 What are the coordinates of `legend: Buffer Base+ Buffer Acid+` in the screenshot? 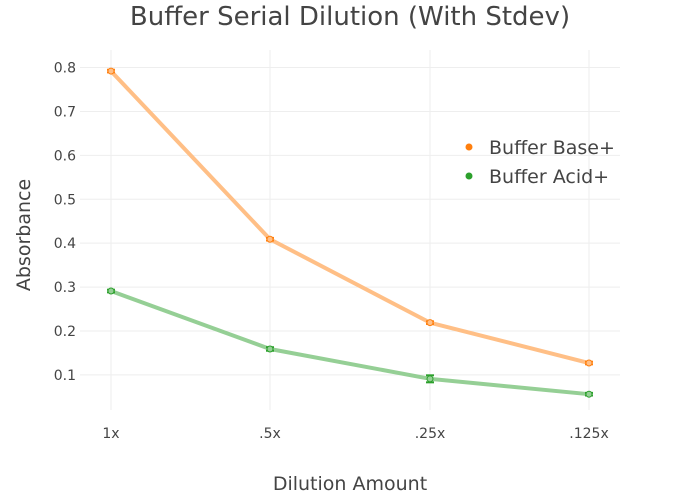 It's located at (540, 162).